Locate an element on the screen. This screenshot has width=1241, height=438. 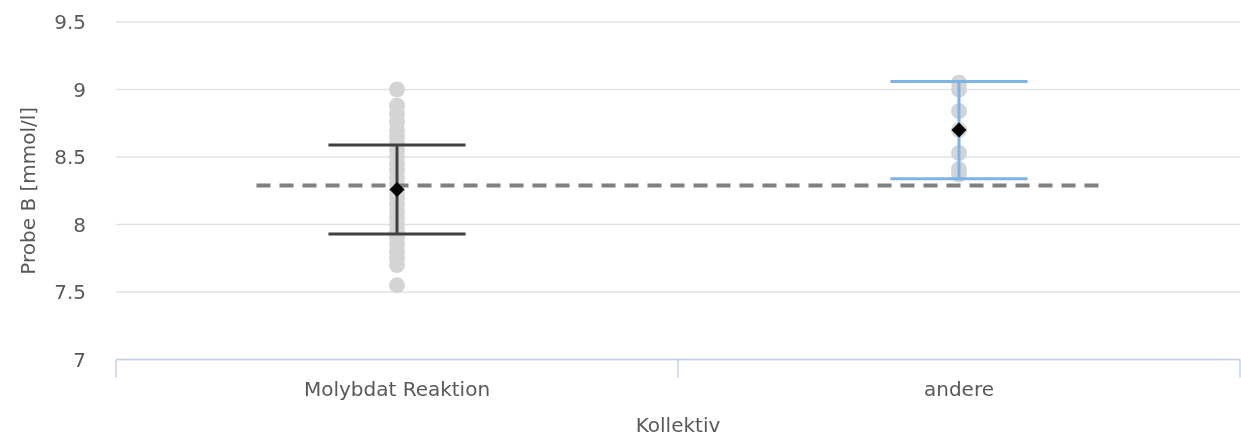
y-tick-label: 7 is located at coordinates (79, 359).